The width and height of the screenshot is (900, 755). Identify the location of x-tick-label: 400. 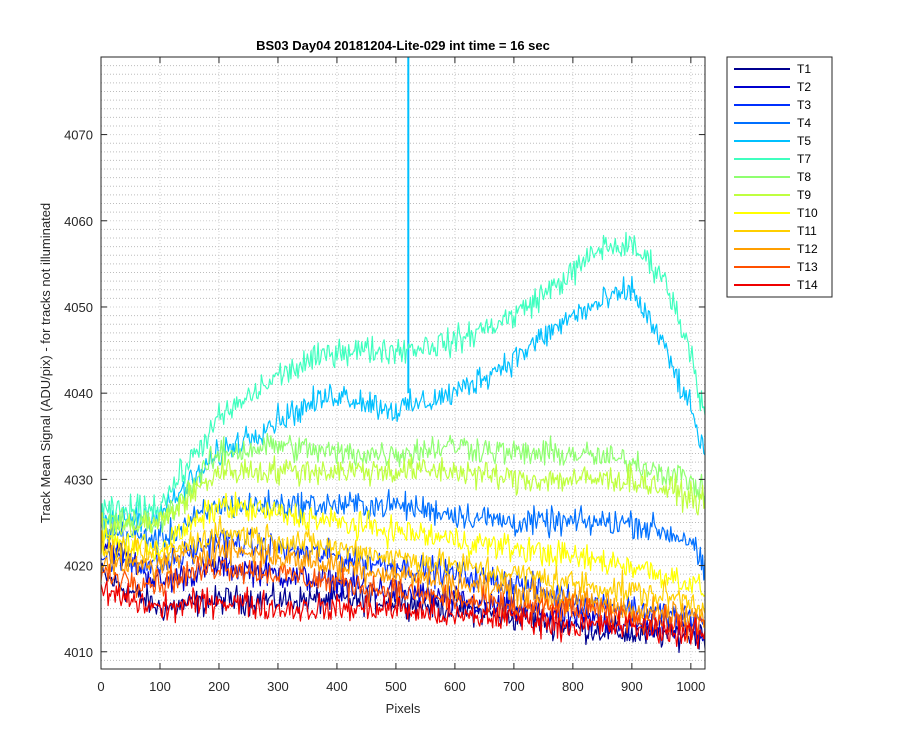
(337, 686).